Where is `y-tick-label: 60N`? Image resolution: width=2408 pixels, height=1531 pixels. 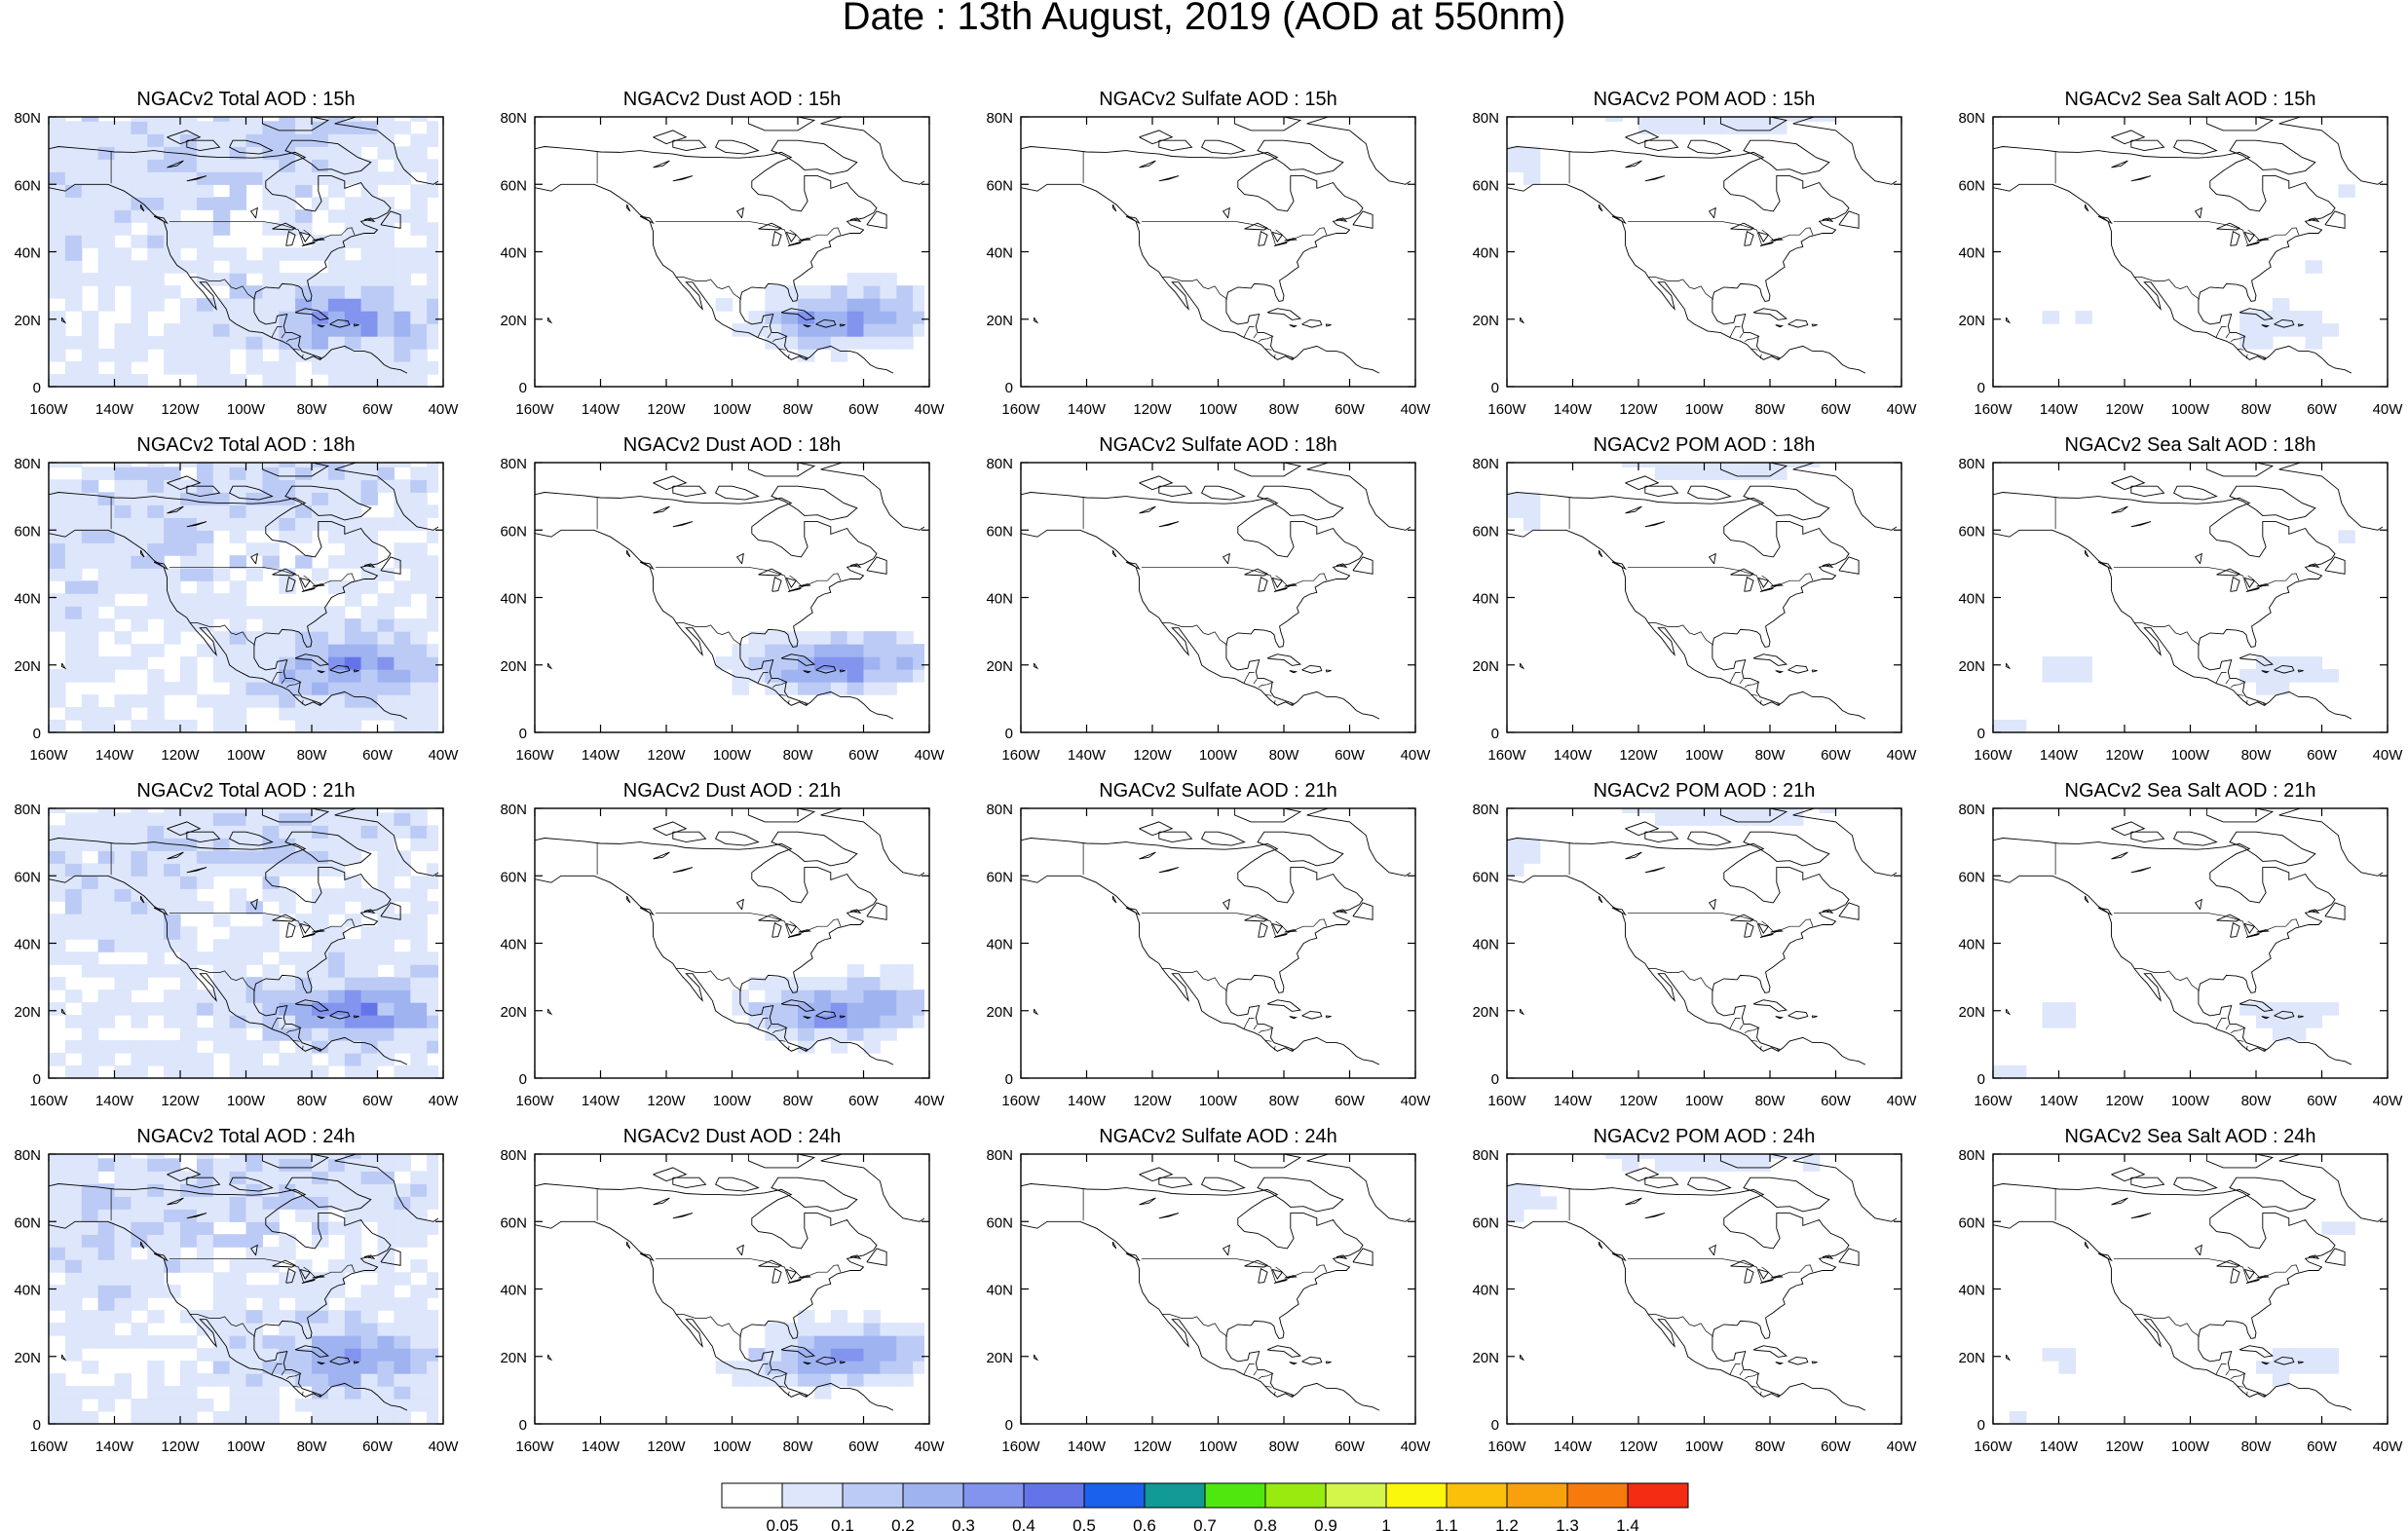 y-tick-label: 60N is located at coordinates (999, 877).